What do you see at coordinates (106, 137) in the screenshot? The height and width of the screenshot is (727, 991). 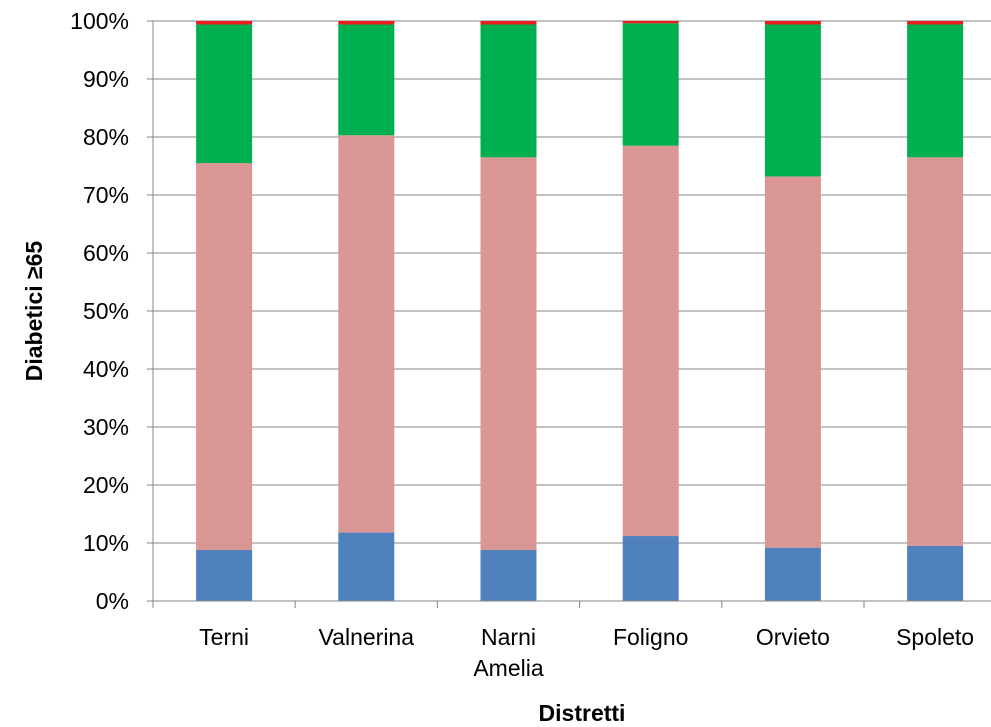 I see `y-tick-label: 80%` at bounding box center [106, 137].